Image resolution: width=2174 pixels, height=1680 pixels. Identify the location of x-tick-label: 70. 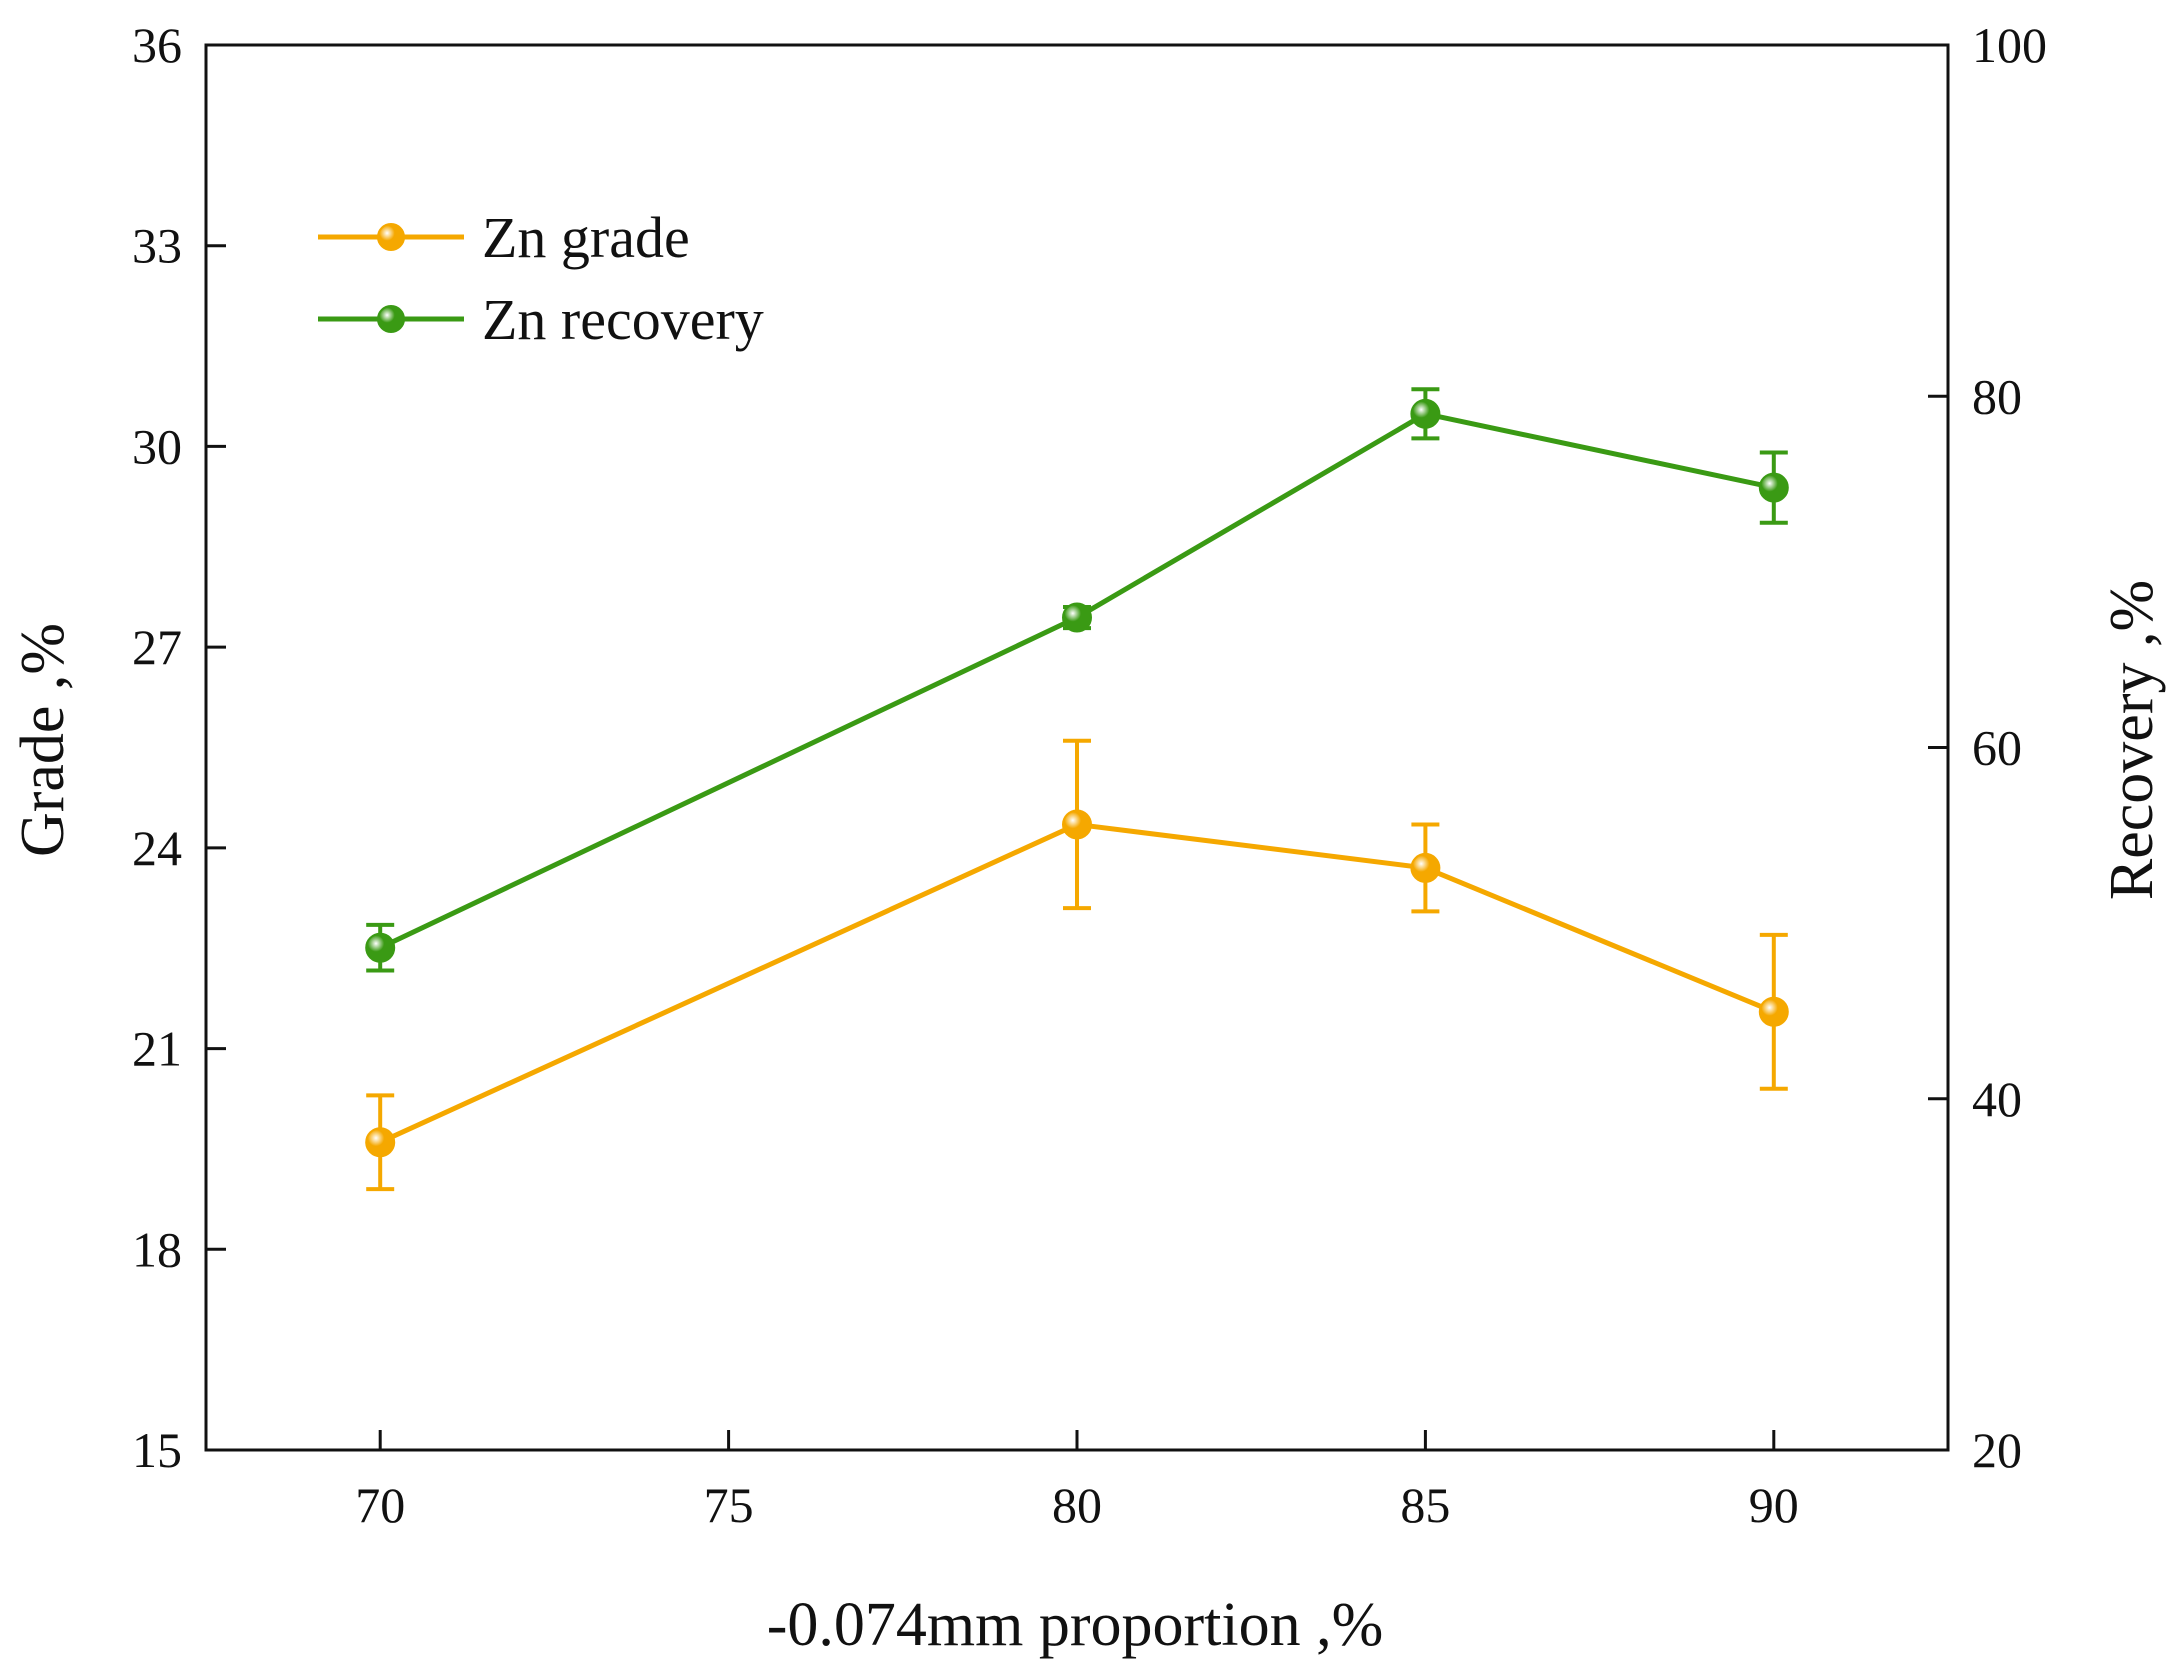
(380, 1505).